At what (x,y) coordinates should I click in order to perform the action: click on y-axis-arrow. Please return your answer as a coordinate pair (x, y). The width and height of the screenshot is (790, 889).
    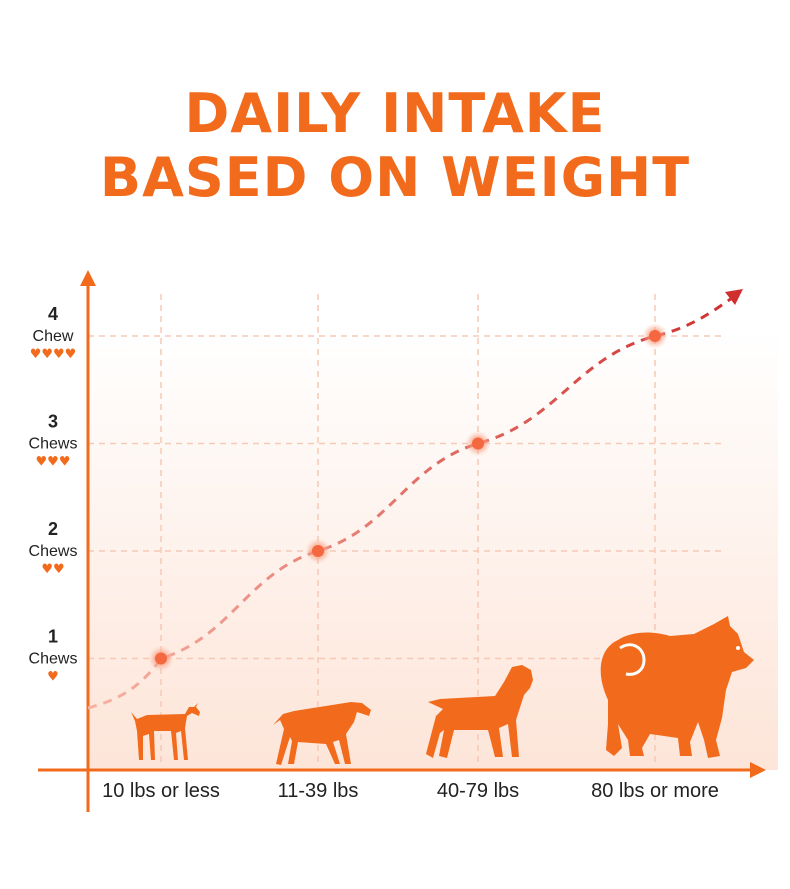
    Looking at the image, I should click on (88, 278).